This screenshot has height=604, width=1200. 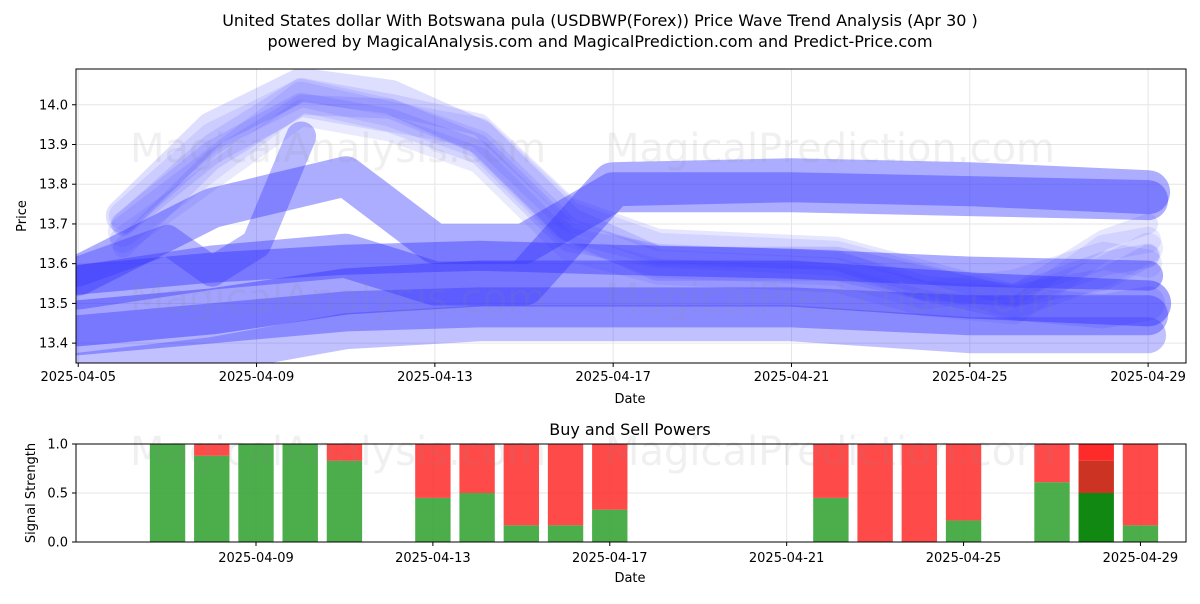 I want to click on price-x-tick-label: 2025-04-09, so click(x=257, y=377).